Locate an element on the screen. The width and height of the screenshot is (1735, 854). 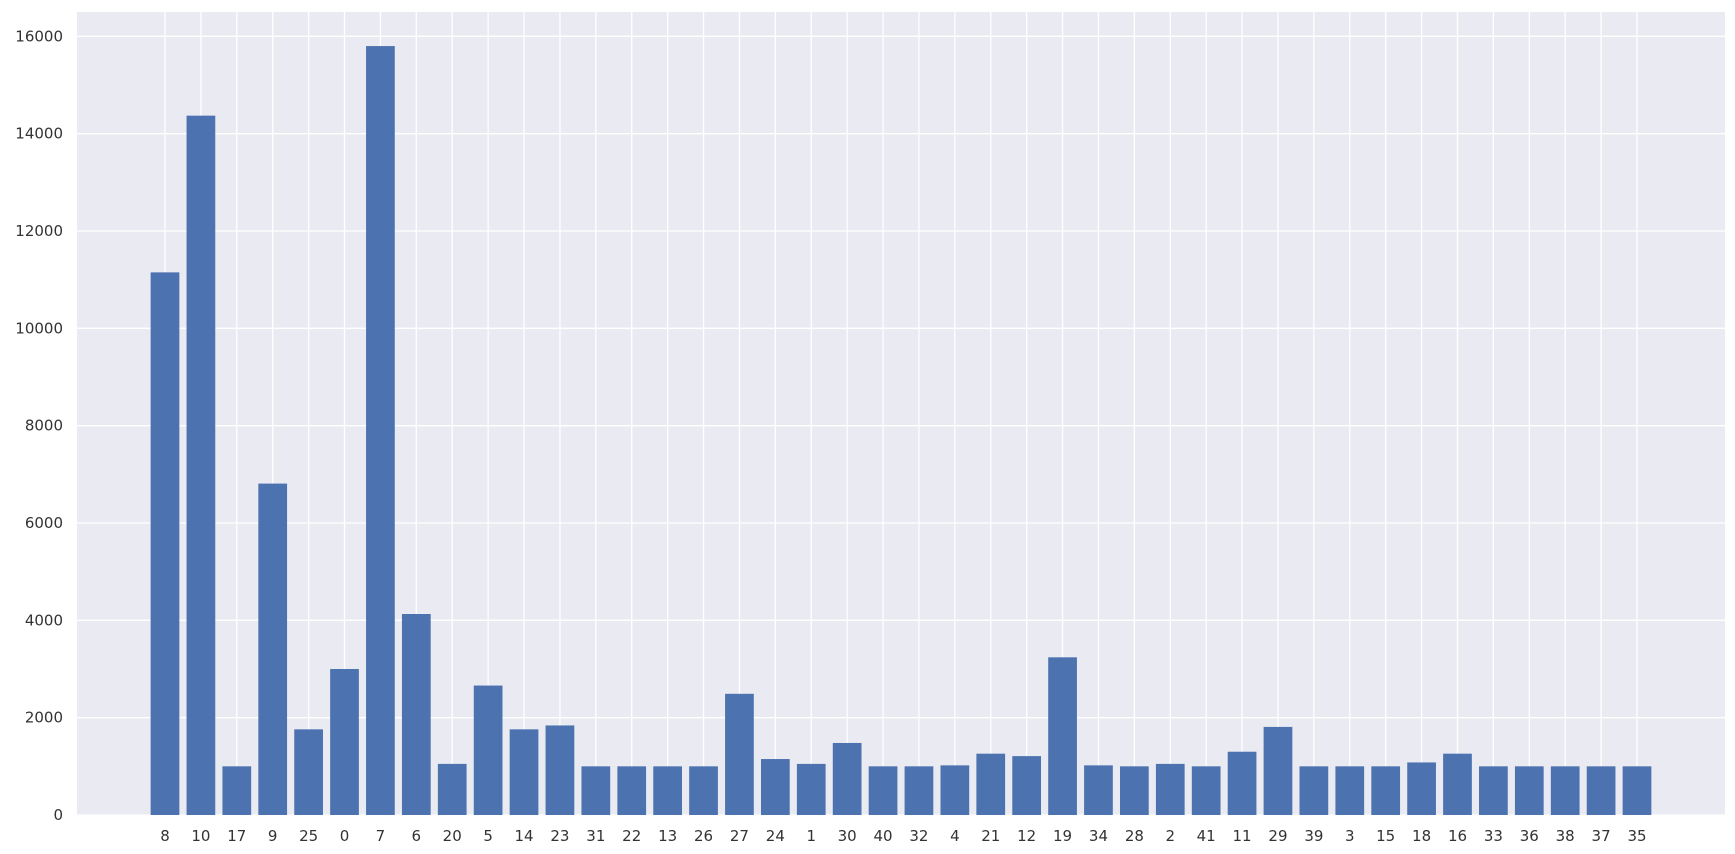
x-tick-label: 38 is located at coordinates (1565, 836).